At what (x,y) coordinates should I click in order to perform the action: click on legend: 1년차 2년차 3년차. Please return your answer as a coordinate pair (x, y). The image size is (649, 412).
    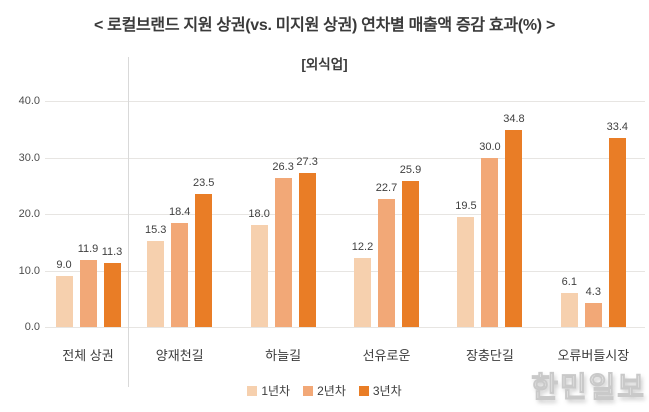
    Looking at the image, I should click on (324, 390).